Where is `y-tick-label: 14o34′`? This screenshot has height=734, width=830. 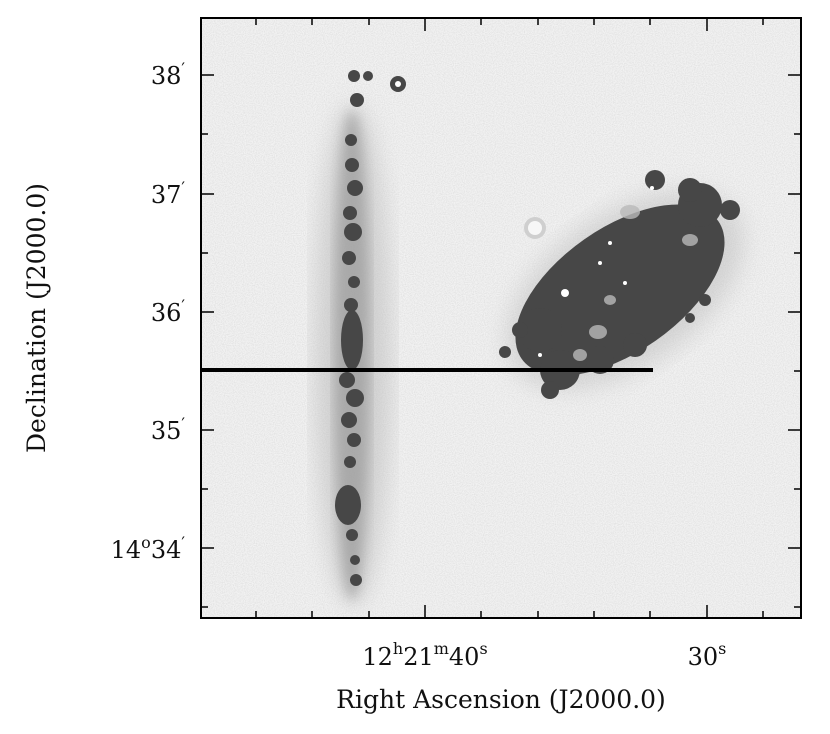 y-tick-label: 14o34′ is located at coordinates (148, 548).